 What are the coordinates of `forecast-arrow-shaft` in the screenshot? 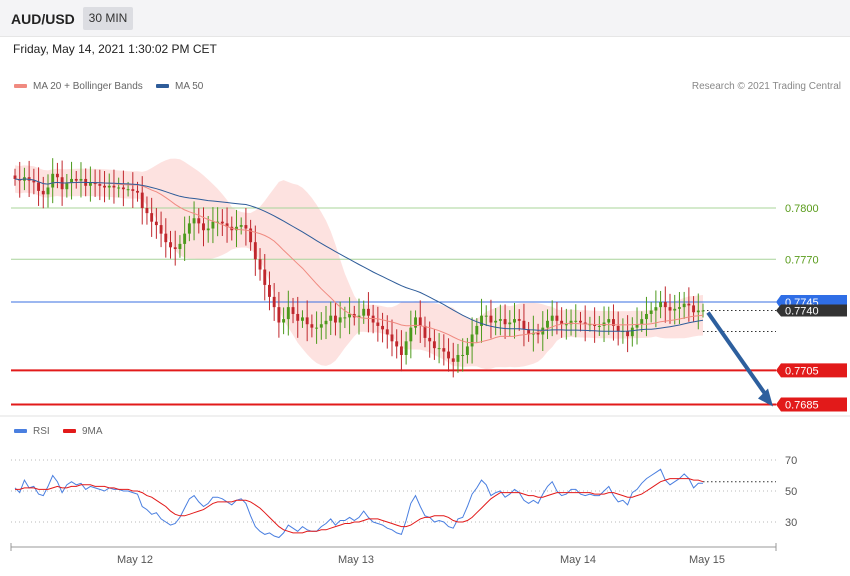 It's located at (737, 354).